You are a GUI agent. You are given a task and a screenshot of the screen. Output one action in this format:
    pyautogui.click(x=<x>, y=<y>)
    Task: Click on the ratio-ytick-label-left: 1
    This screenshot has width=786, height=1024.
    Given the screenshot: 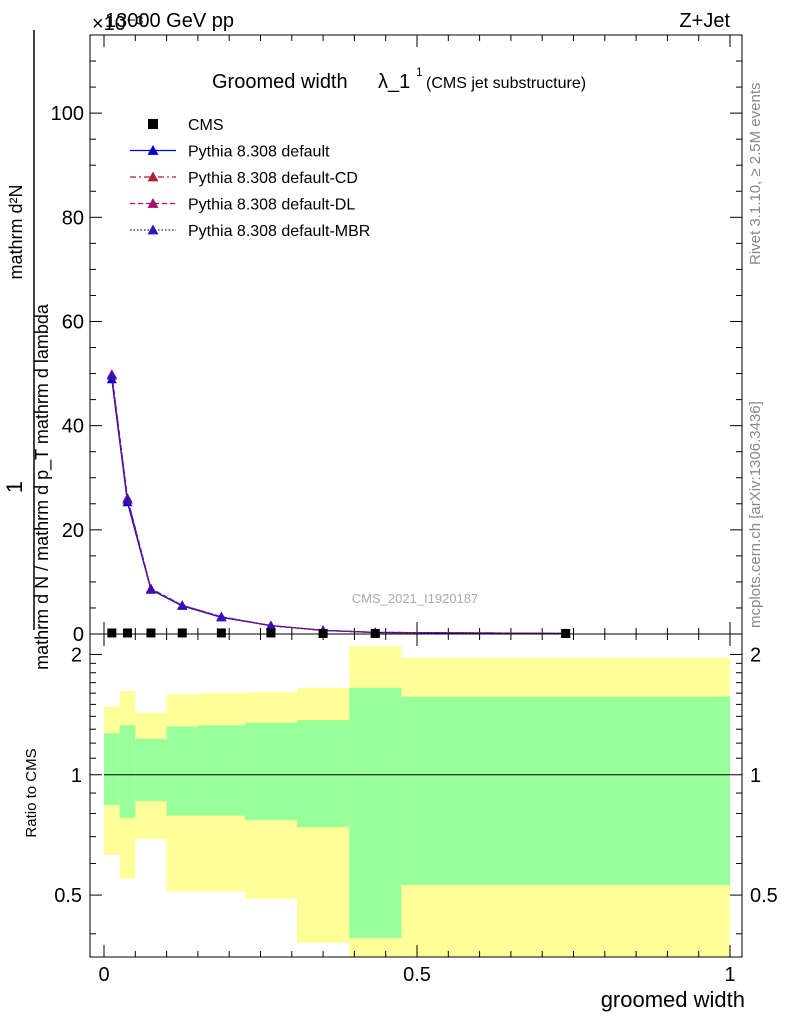 What is the action you would take?
    pyautogui.click(x=76, y=776)
    